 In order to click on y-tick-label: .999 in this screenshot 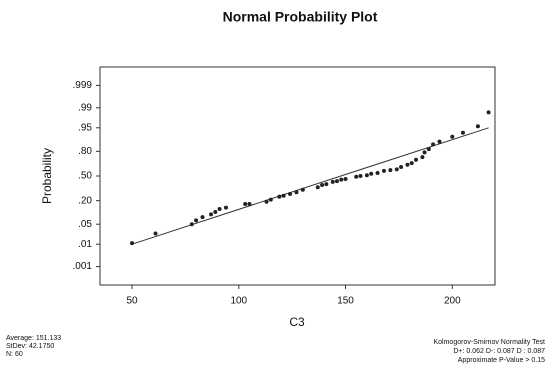, I will do `click(83, 85)`.